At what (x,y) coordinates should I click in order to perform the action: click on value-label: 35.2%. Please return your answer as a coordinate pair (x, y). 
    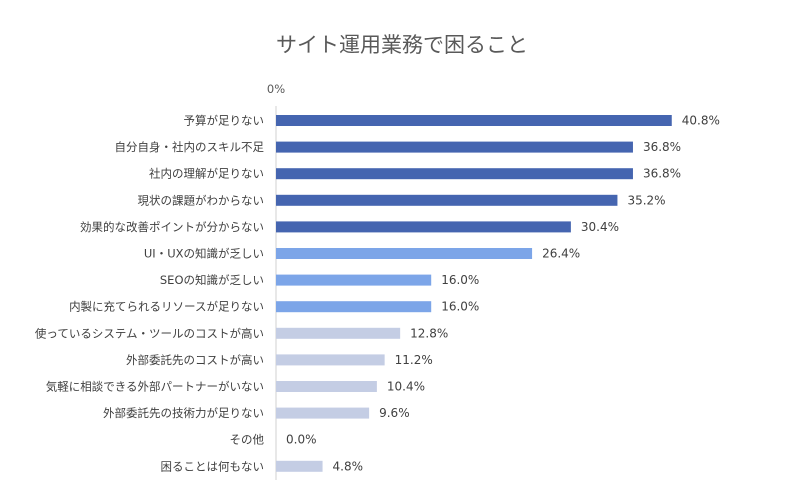
    Looking at the image, I should click on (646, 200).